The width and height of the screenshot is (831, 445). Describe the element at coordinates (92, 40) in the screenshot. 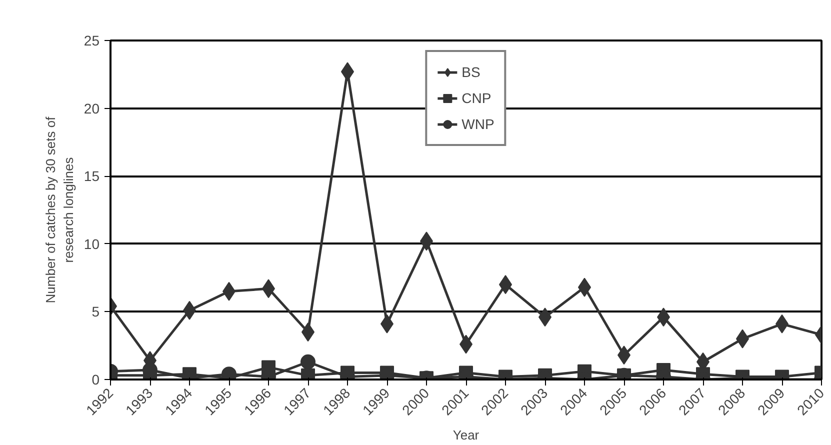

I see `y-tick-label: 25` at that location.